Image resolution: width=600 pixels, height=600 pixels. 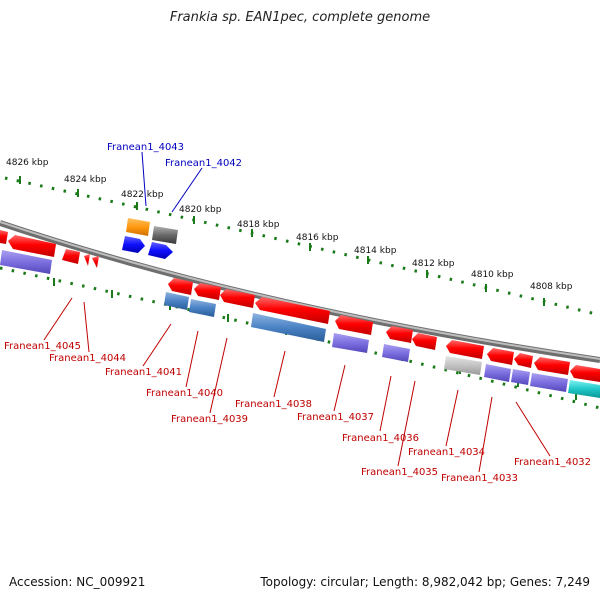 I want to click on kbp-label: 4826 kbp, so click(x=27, y=163).